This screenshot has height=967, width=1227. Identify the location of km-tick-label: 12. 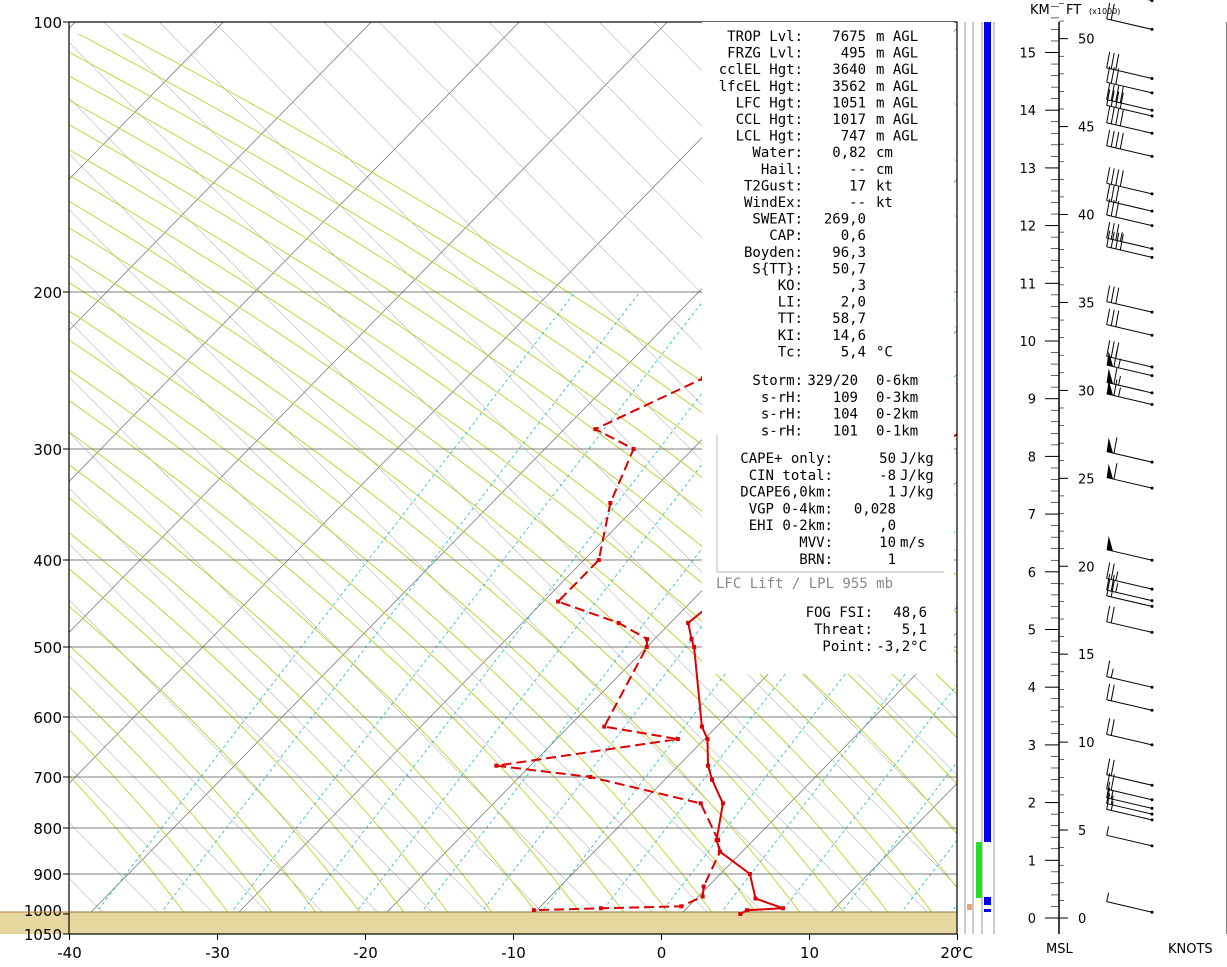
(1027, 227).